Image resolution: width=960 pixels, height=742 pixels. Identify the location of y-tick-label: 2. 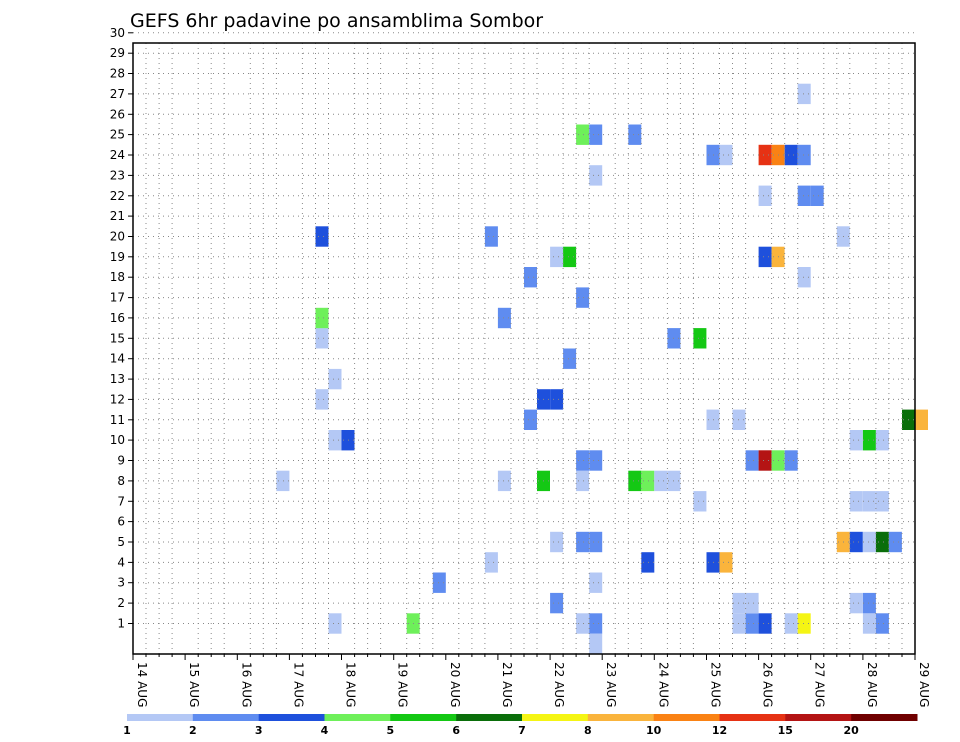
(121, 603).